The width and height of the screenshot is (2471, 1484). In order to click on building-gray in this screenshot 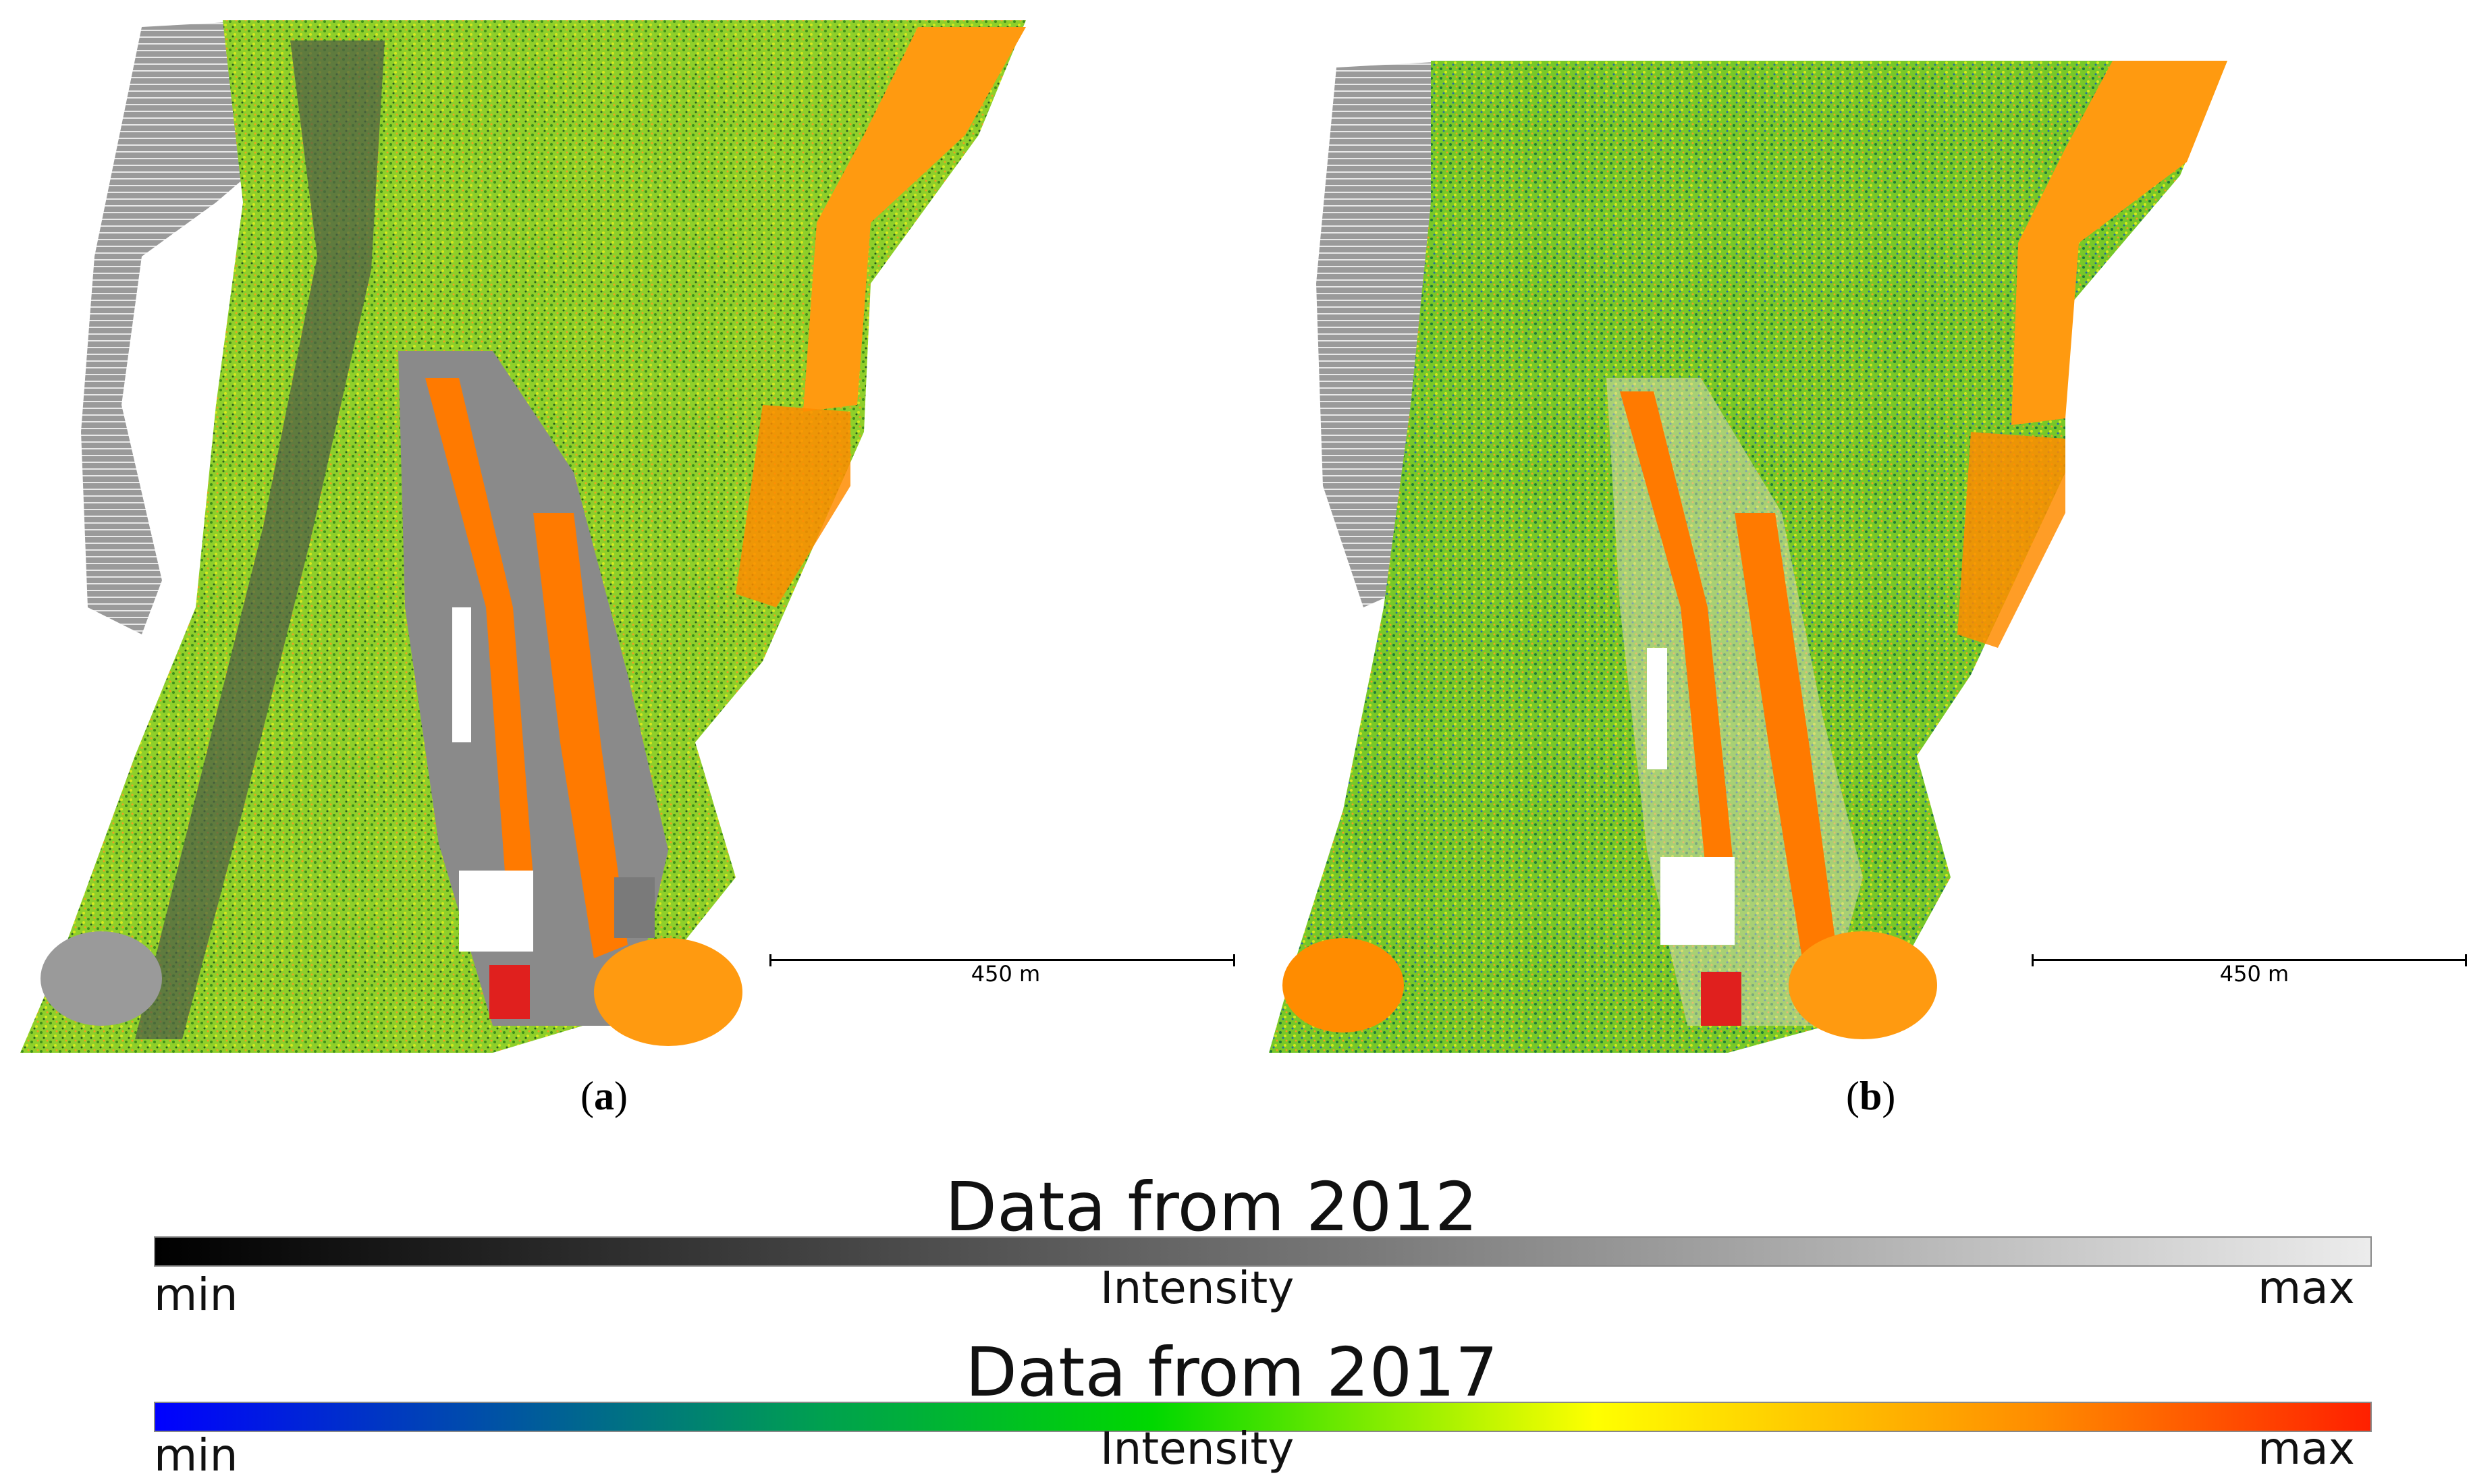, I will do `click(634, 907)`.